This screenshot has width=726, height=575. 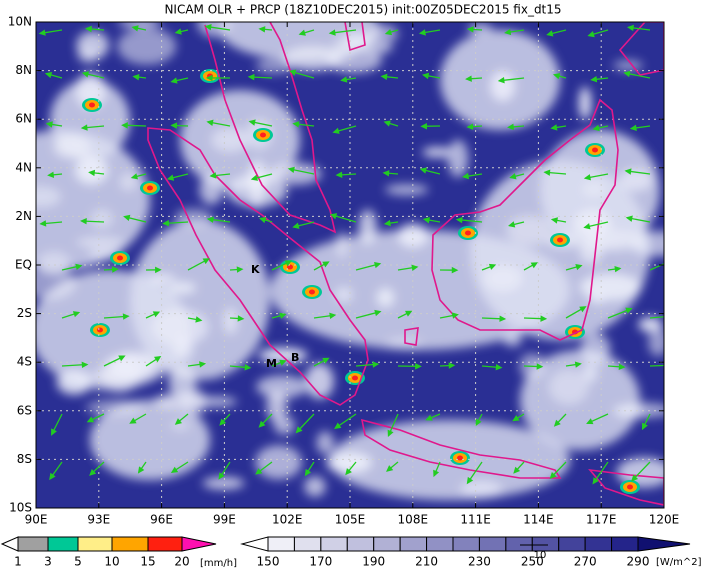 I want to click on legend-label: 290, so click(x=638, y=562).